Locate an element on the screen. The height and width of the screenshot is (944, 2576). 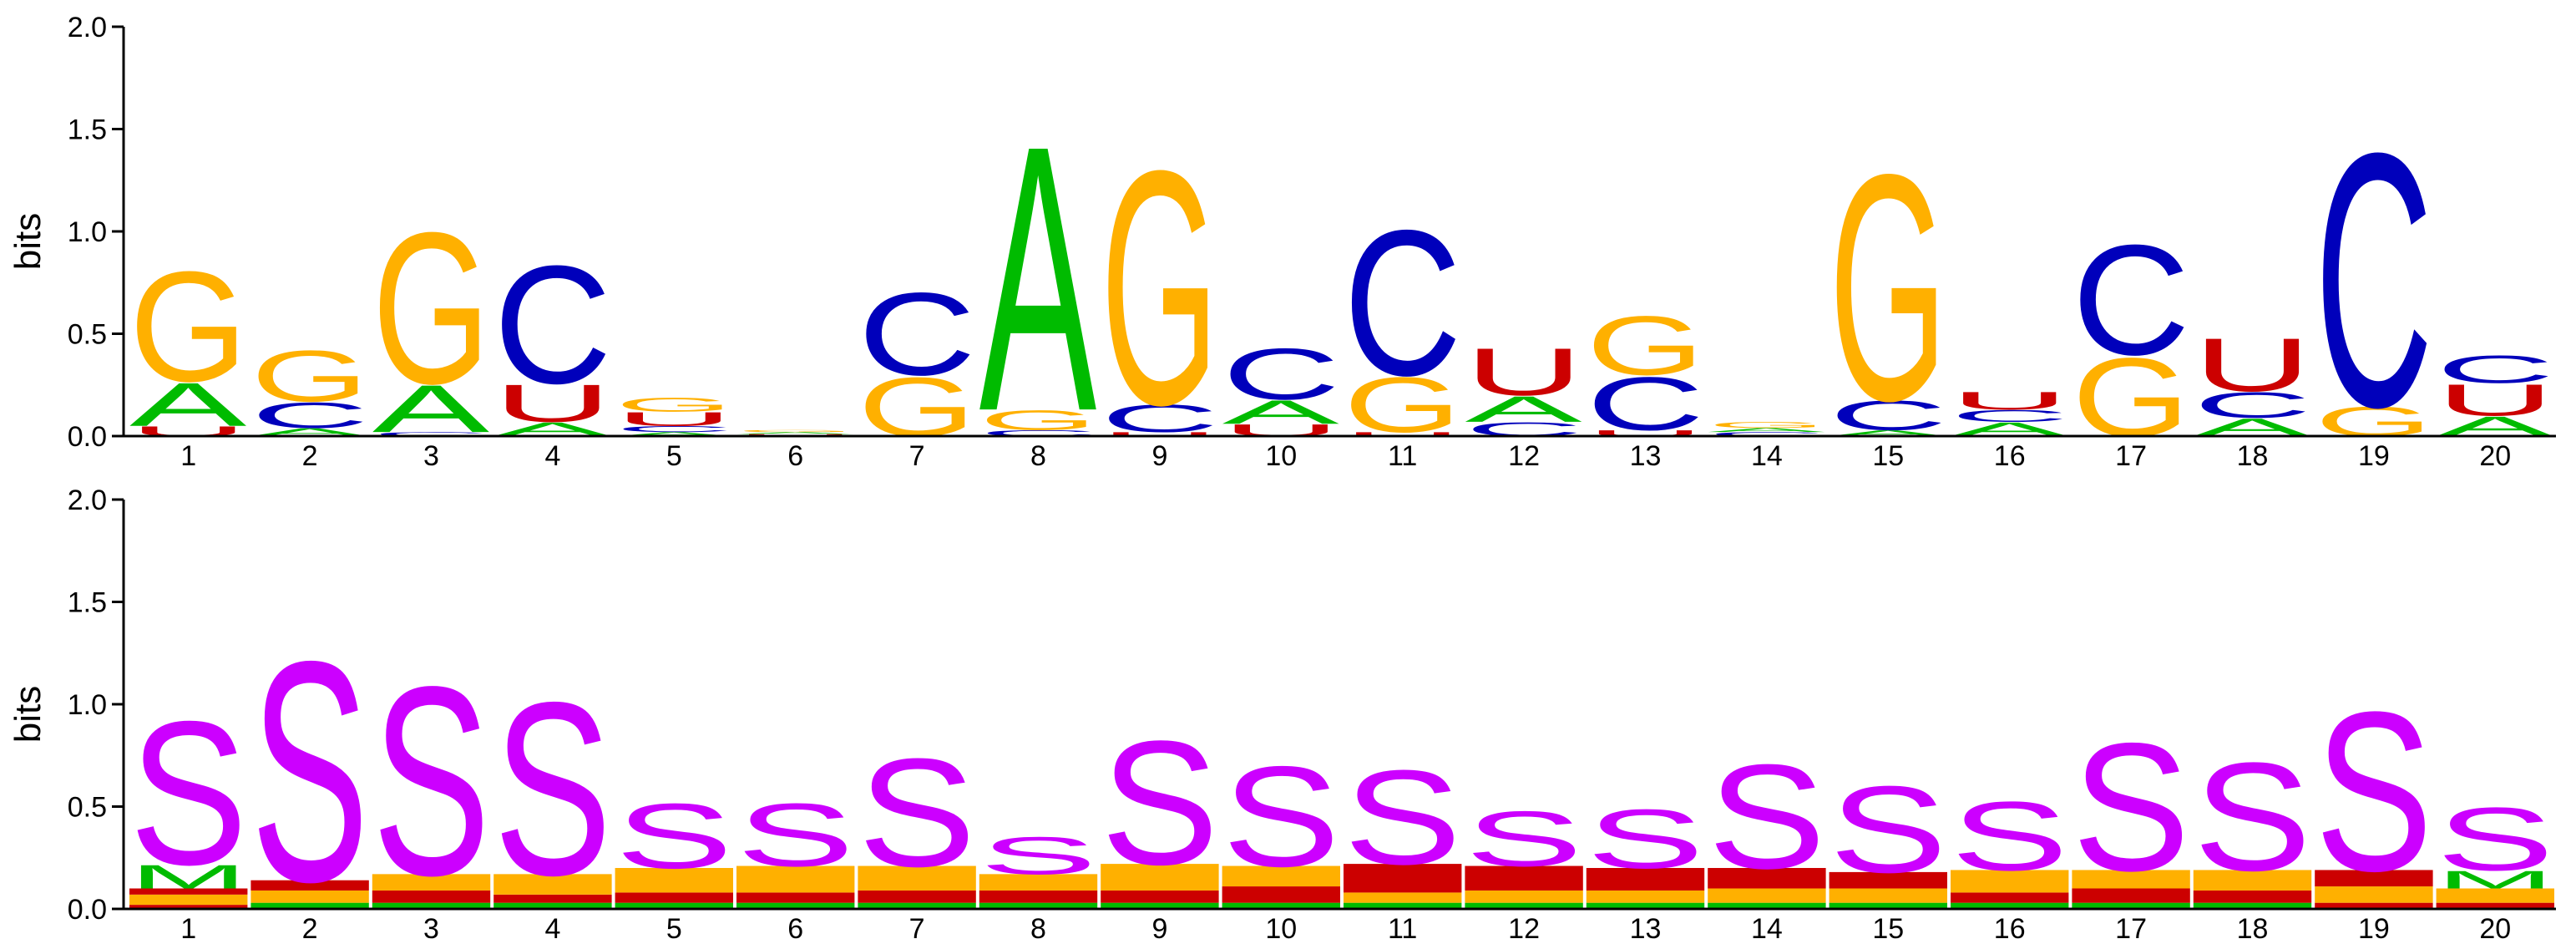
logo-column-14: CAG is located at coordinates (1767, 428).